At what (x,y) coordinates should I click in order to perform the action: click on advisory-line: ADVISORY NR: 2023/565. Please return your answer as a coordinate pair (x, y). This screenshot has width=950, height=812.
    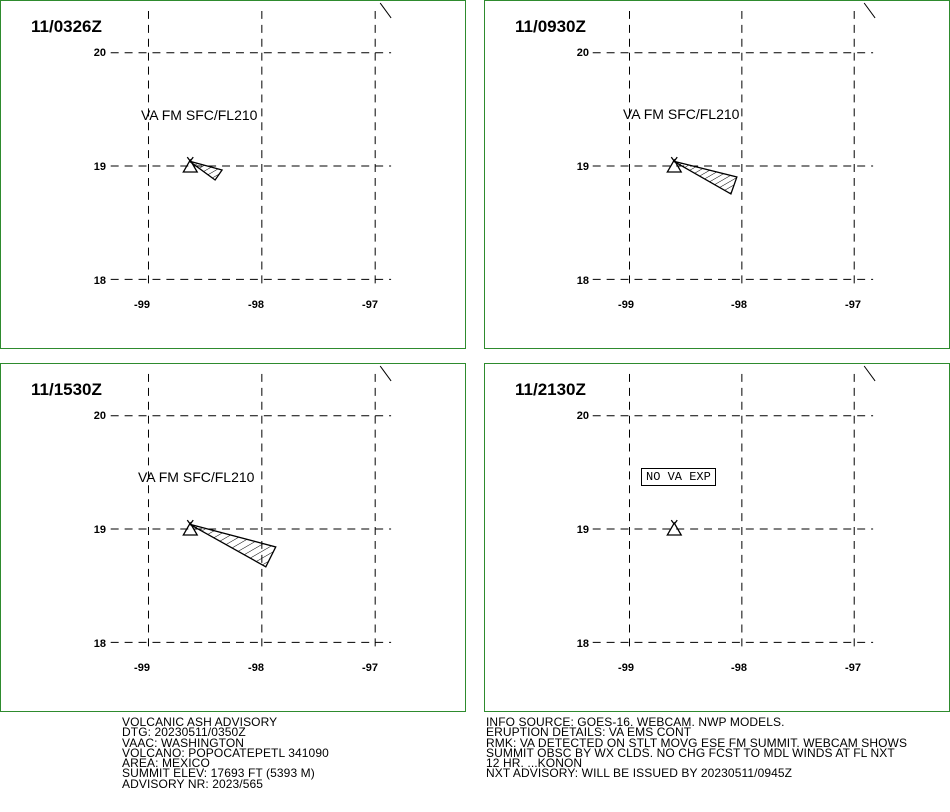
    Looking at the image, I should click on (193, 783).